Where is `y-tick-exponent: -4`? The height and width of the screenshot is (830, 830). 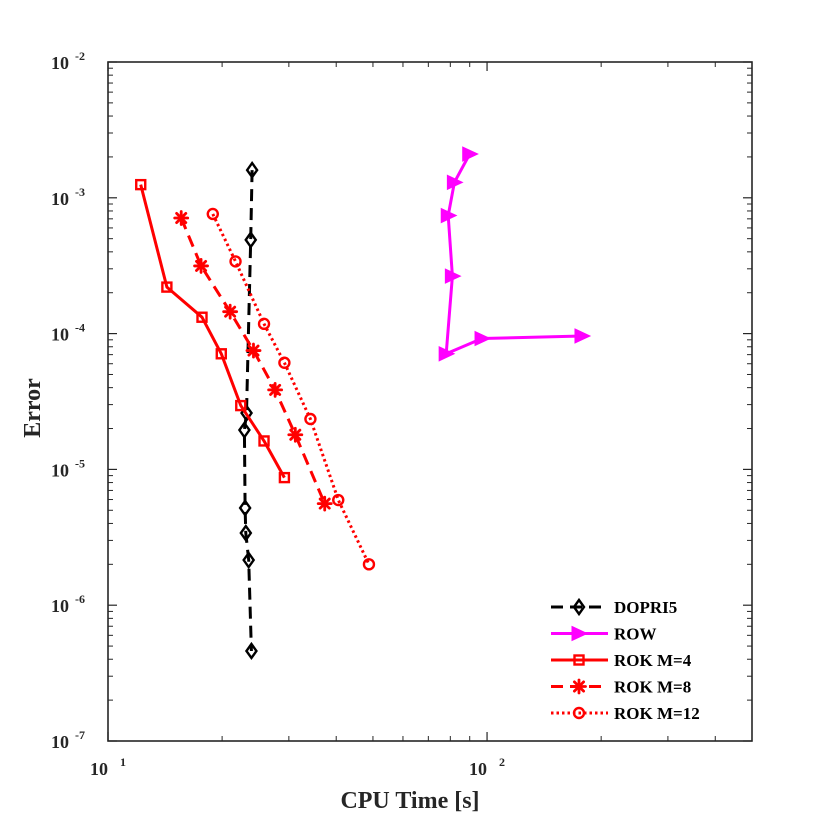
y-tick-exponent: -4 is located at coordinates (80, 328).